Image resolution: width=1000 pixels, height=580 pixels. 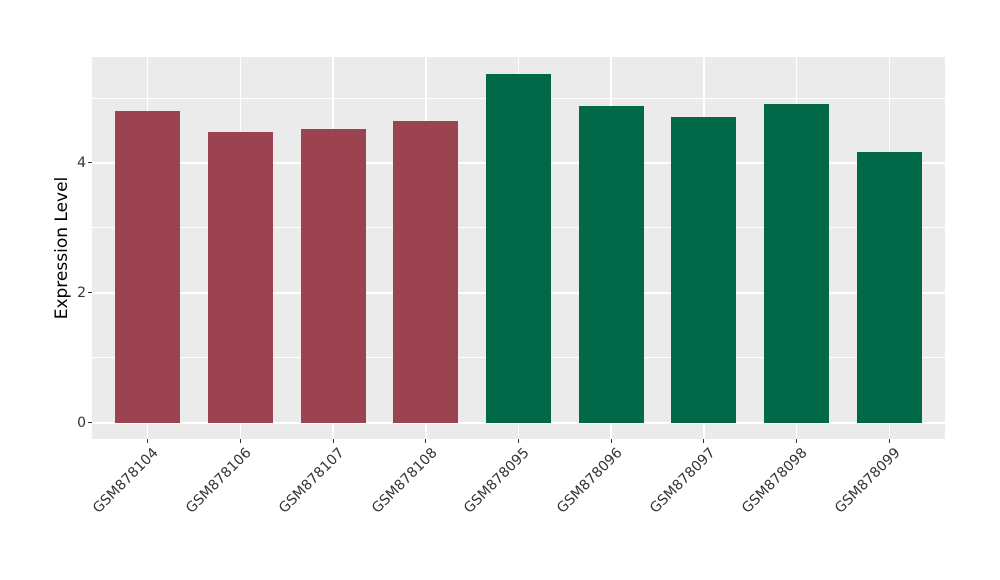 What do you see at coordinates (81, 162) in the screenshot?
I see `y-tick-label: 4` at bounding box center [81, 162].